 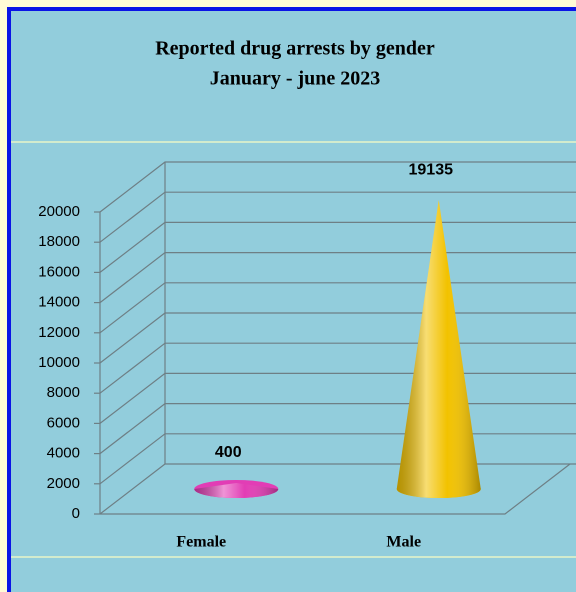 I want to click on value-label: 19135, so click(x=431, y=169).